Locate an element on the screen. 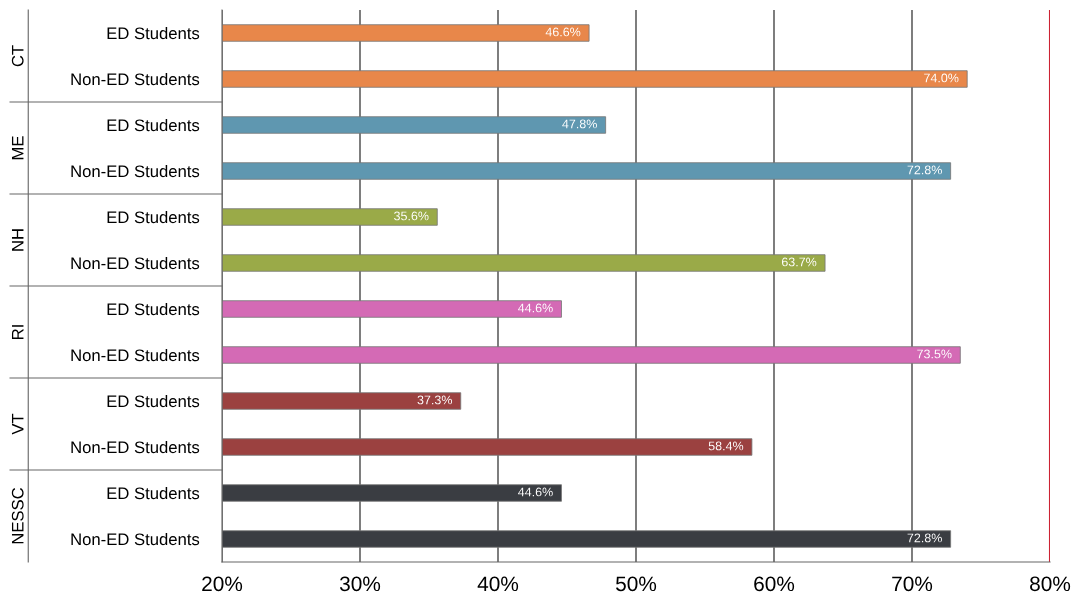 Image resolution: width=1077 pixels, height=608 pixels. text: RI is located at coordinates (17, 332).